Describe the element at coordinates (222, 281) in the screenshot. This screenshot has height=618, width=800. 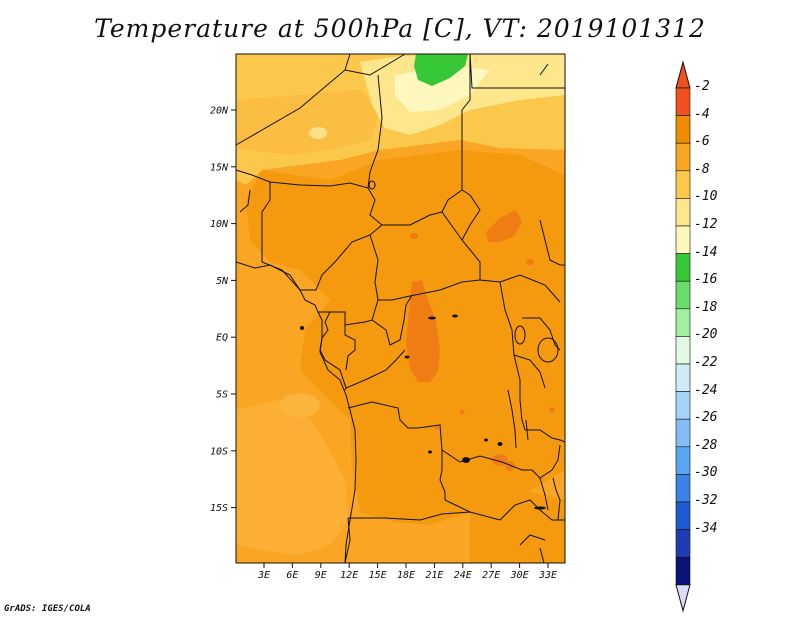
I see `lat-tick-label: 5N` at that location.